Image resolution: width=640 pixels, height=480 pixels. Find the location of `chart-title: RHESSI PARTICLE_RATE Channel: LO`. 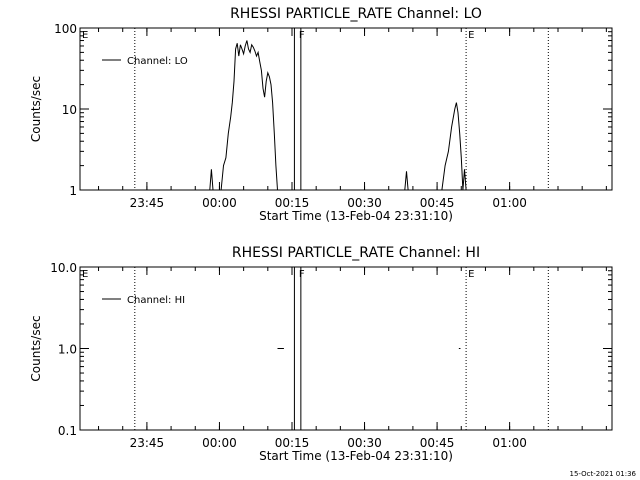

chart-title: RHESSI PARTICLE_RATE Channel: LO is located at coordinates (356, 14).